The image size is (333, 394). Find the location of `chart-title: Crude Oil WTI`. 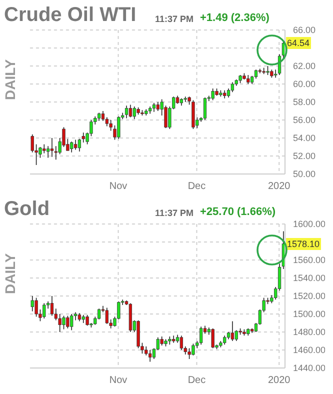

chart-title: Crude Oil WTI is located at coordinates (70, 15).